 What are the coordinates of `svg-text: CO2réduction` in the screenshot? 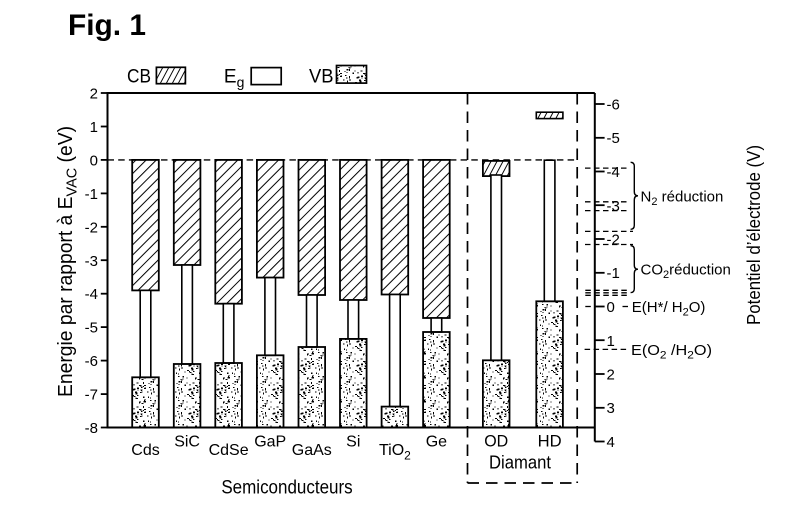 It's located at (686, 272).